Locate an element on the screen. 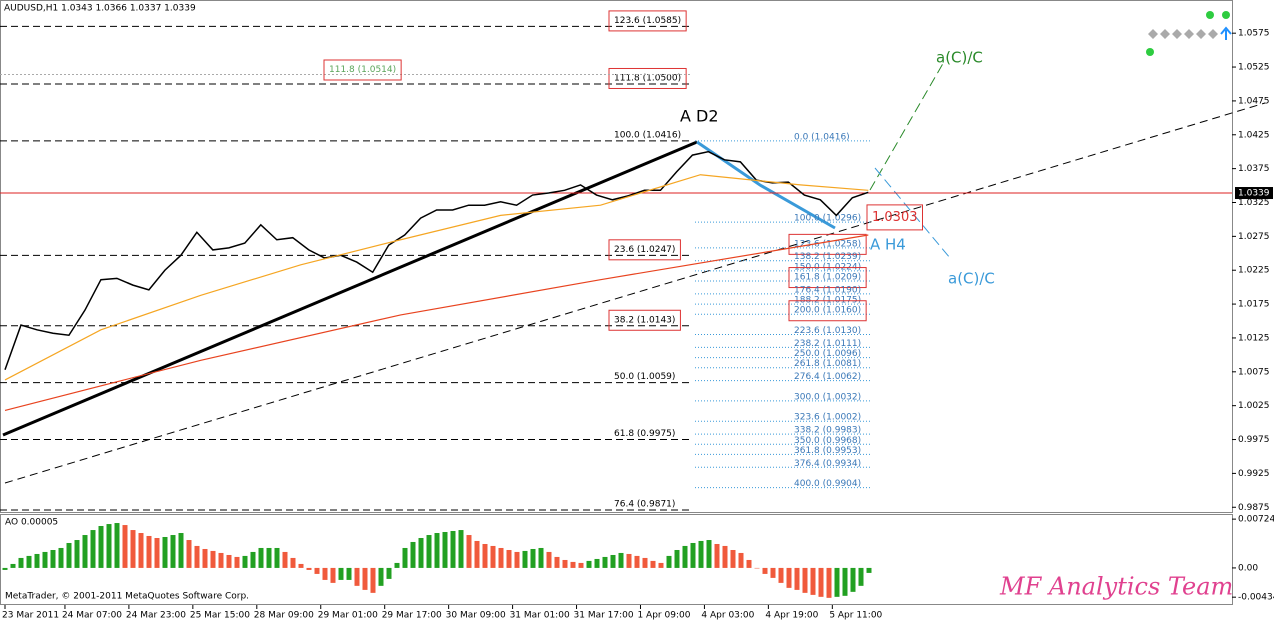 The image size is (1274, 622). x-tick-label: 1 Apr 09:00 is located at coordinates (663, 616).